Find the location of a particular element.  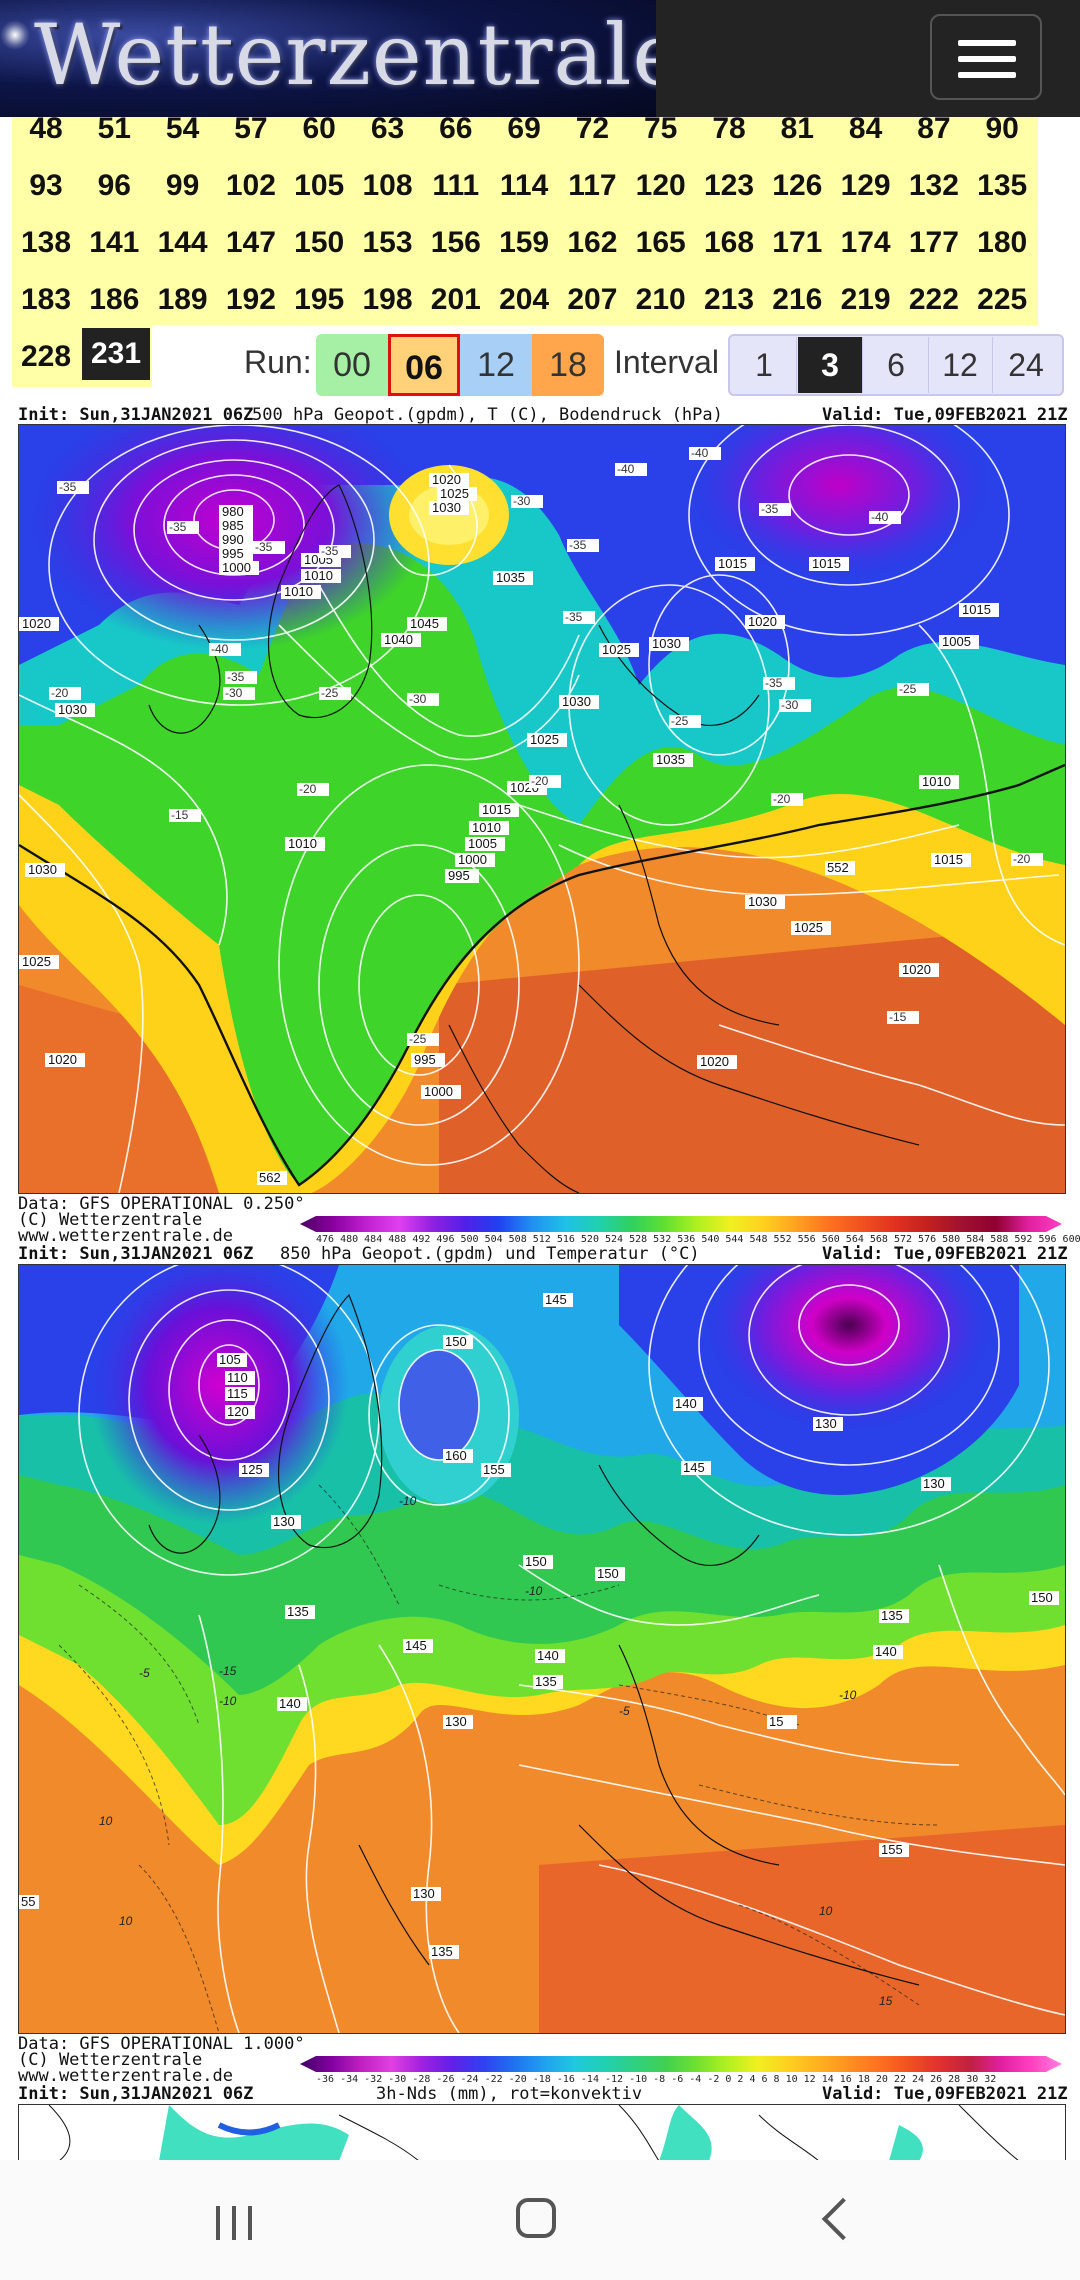

interval-3-button: 3 is located at coordinates (830, 365).